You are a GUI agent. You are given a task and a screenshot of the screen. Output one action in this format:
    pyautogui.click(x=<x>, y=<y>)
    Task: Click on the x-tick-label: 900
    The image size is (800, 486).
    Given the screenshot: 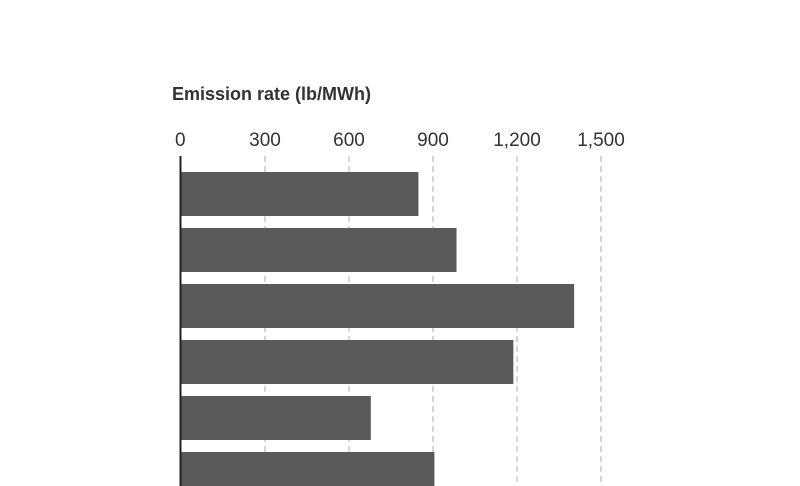 What is the action you would take?
    pyautogui.click(x=433, y=140)
    